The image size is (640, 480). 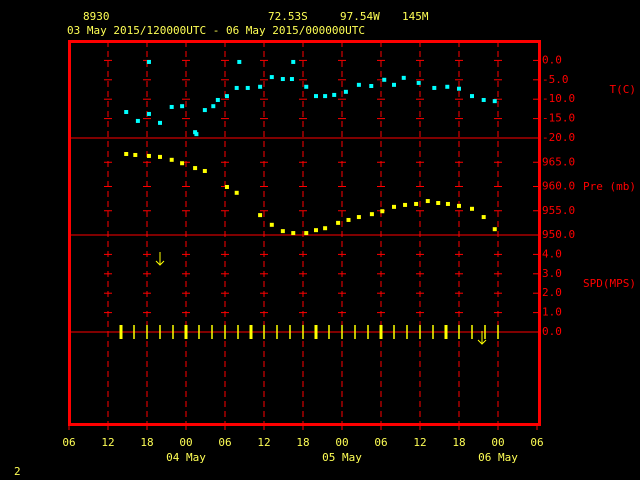 I want to click on date-label: 06 May, so click(x=498, y=457).